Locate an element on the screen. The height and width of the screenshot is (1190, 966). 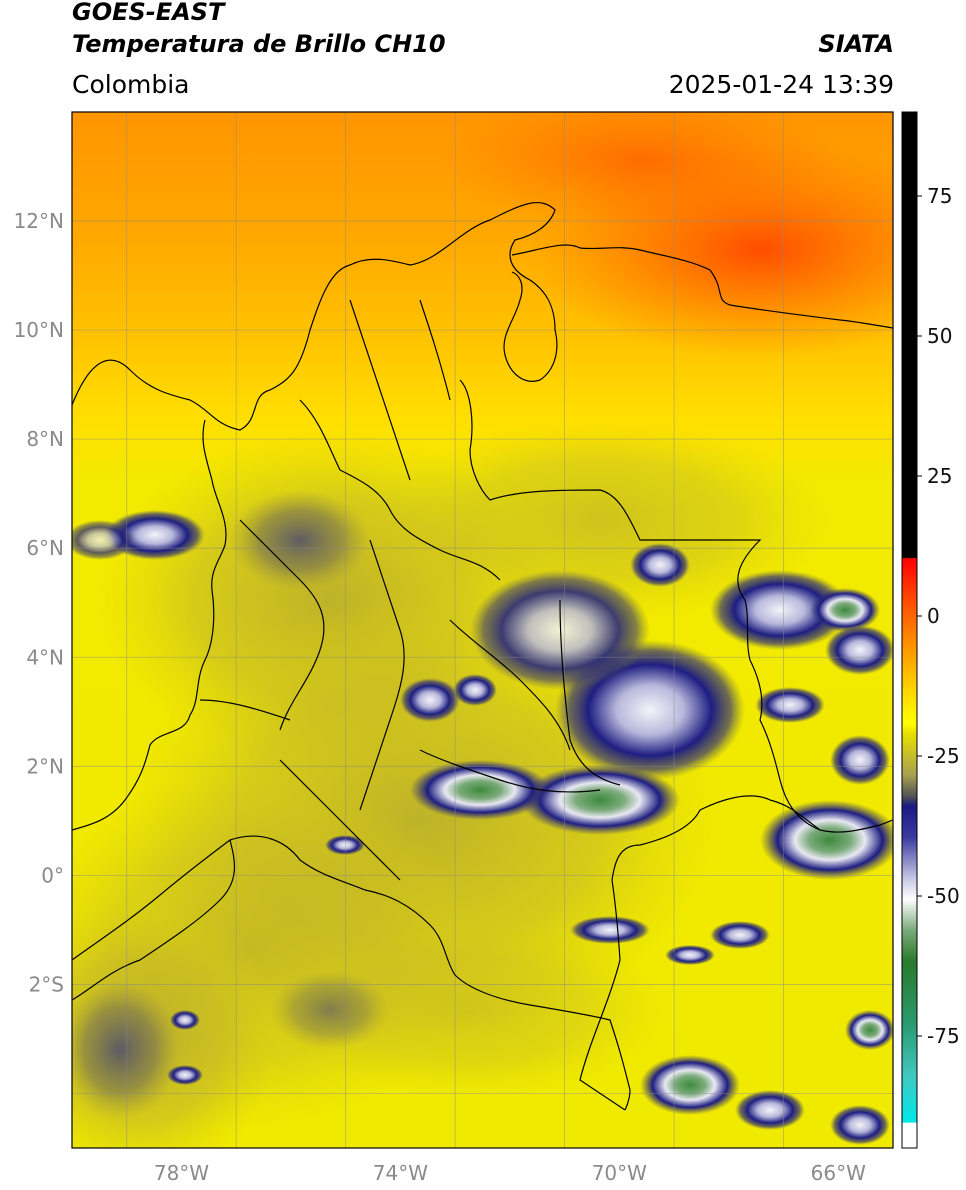
colorbar is located at coordinates (909, 630).